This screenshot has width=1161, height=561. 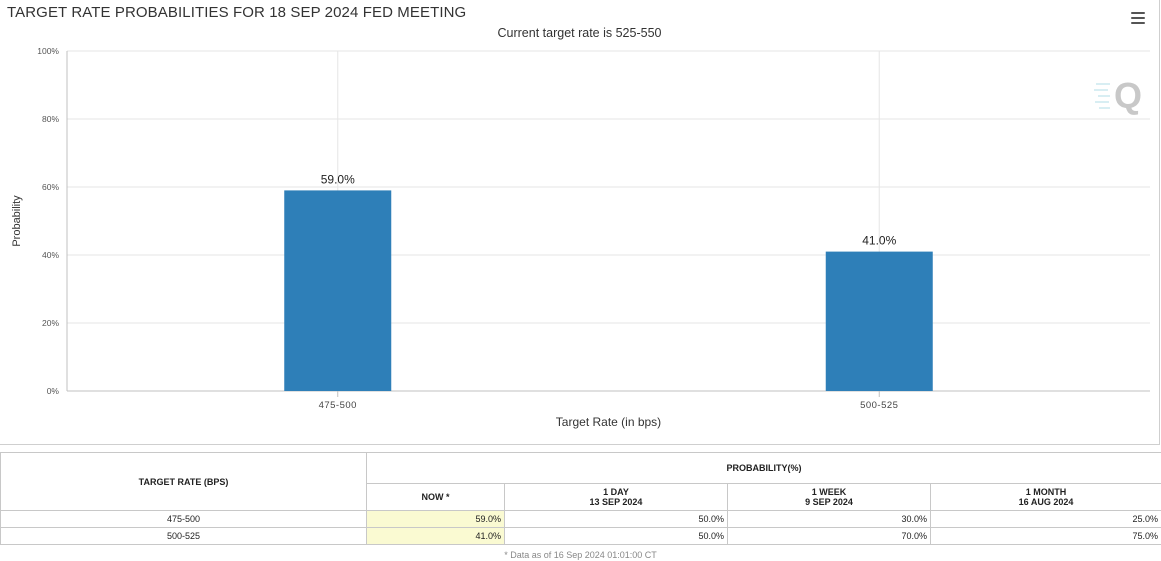 What do you see at coordinates (1128, 95) in the screenshot?
I see `svg-text: Q` at bounding box center [1128, 95].